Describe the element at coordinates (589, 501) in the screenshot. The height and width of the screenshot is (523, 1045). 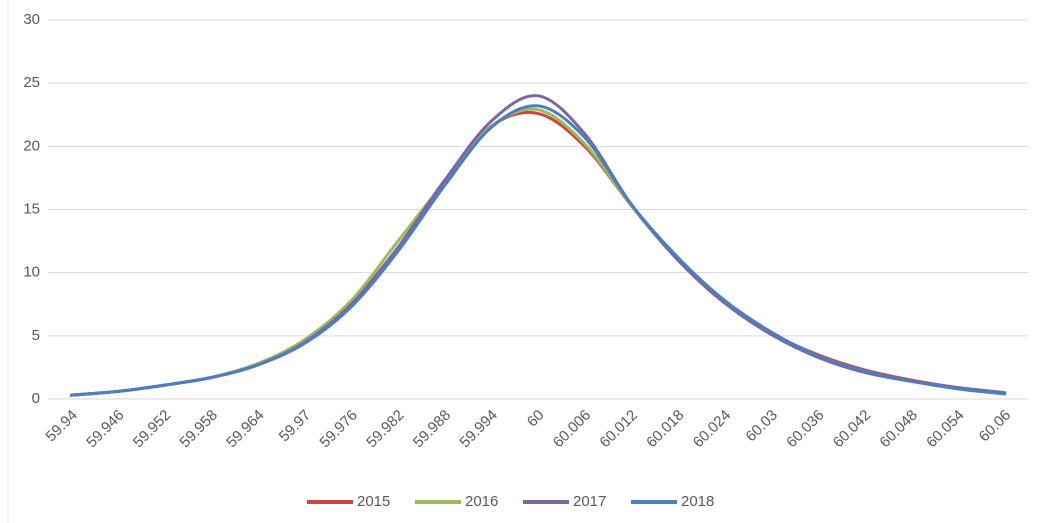
I see `legend-label: 2017` at that location.